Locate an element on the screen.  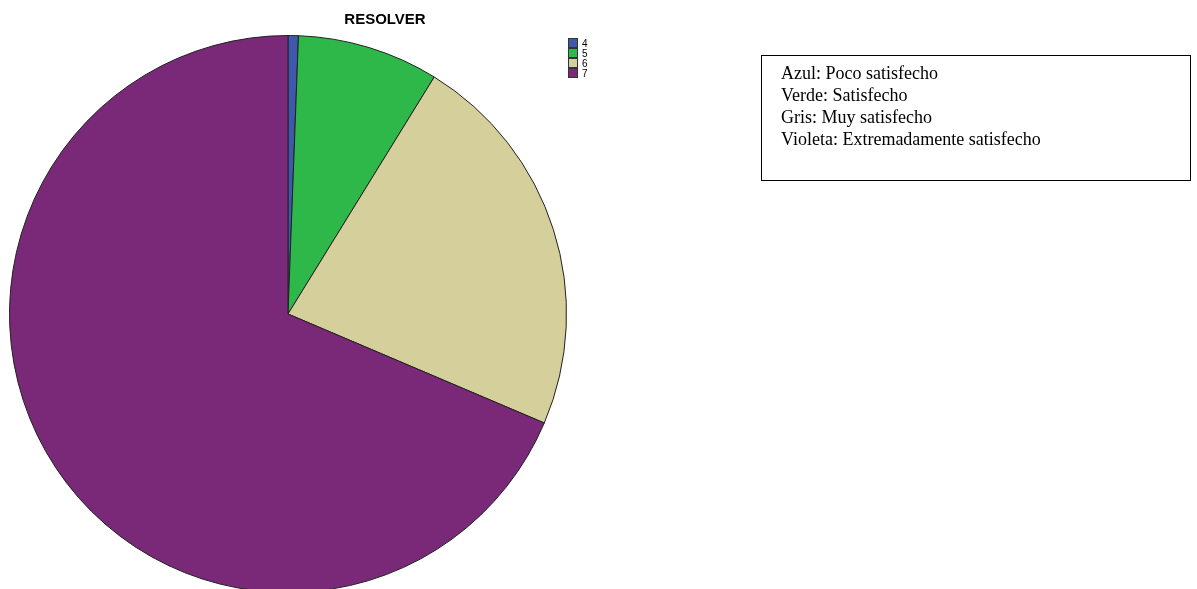
legend-label: 4 is located at coordinates (585, 43).